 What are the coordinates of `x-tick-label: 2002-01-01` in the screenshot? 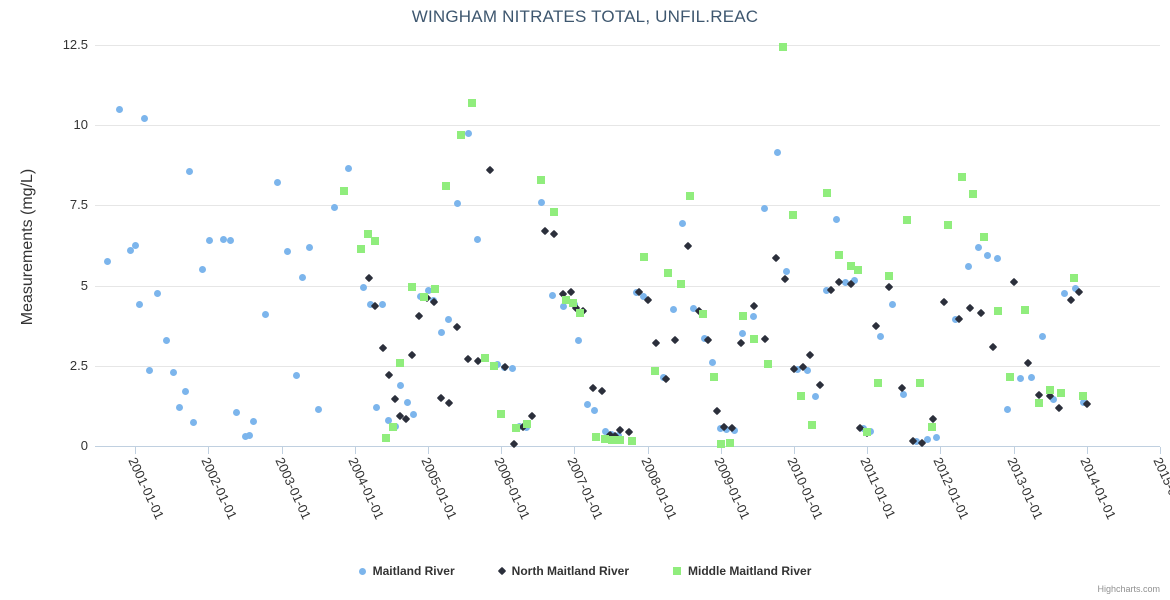 It's located at (219, 488).